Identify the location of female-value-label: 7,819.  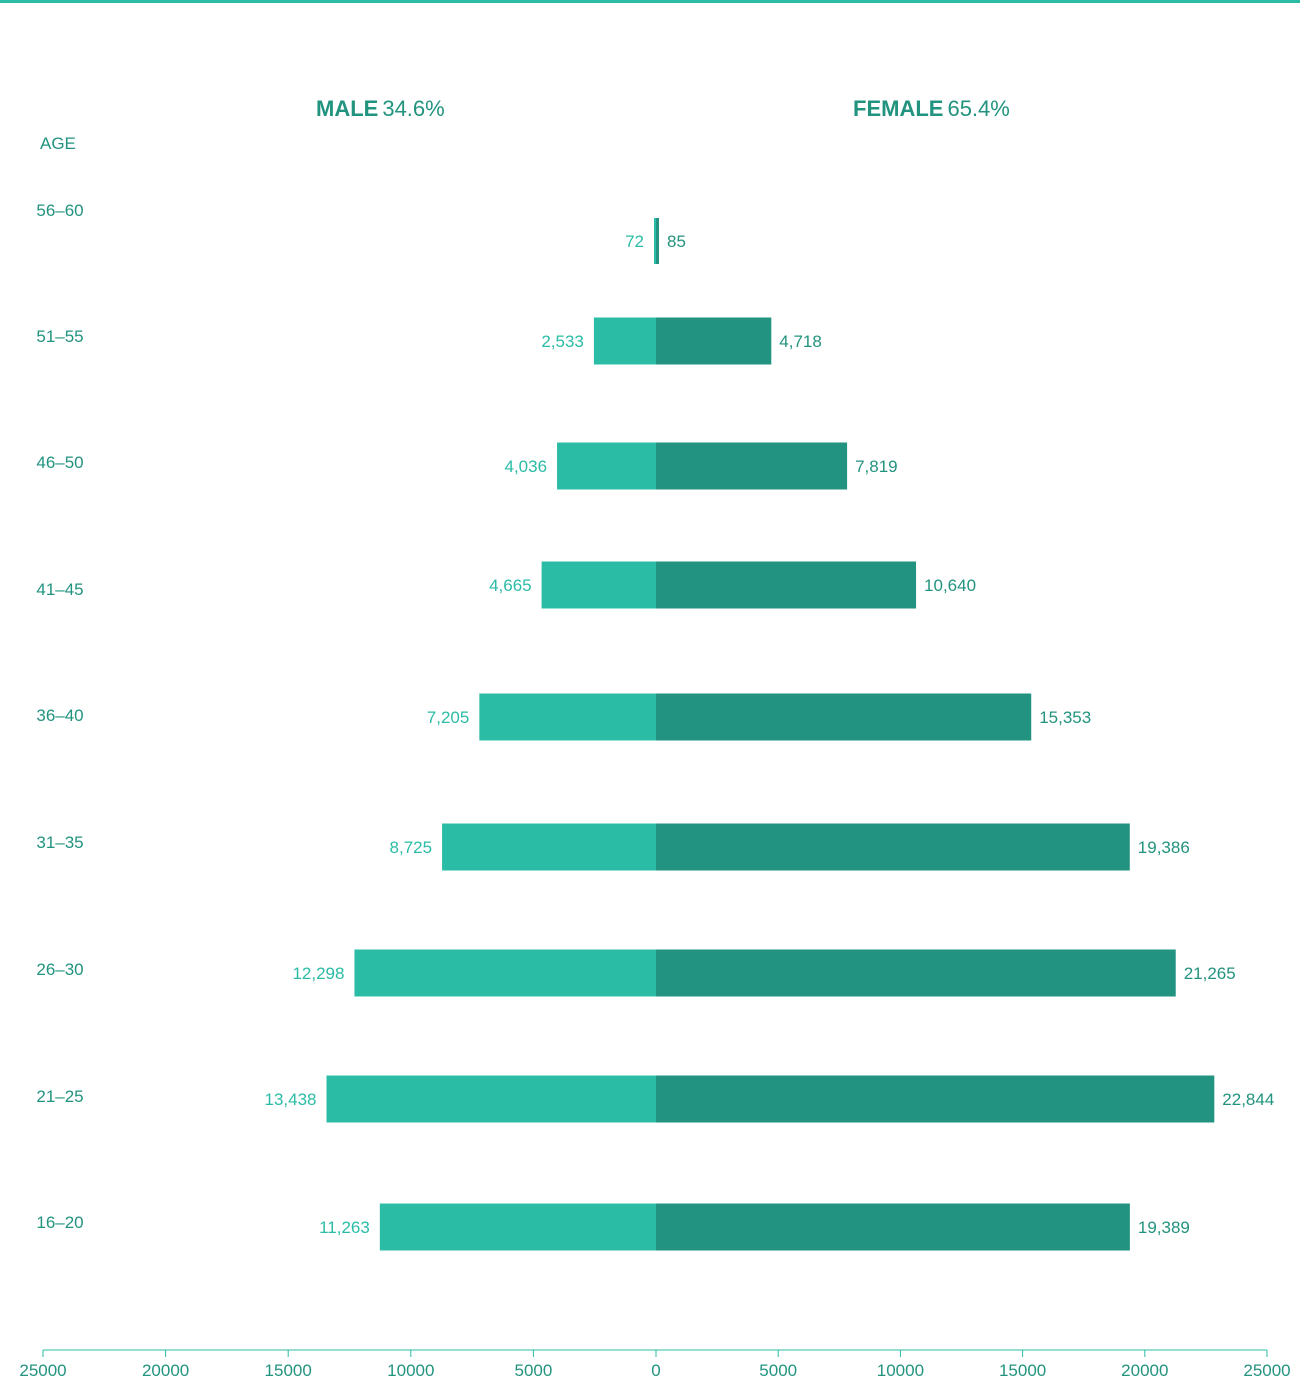
(876, 466).